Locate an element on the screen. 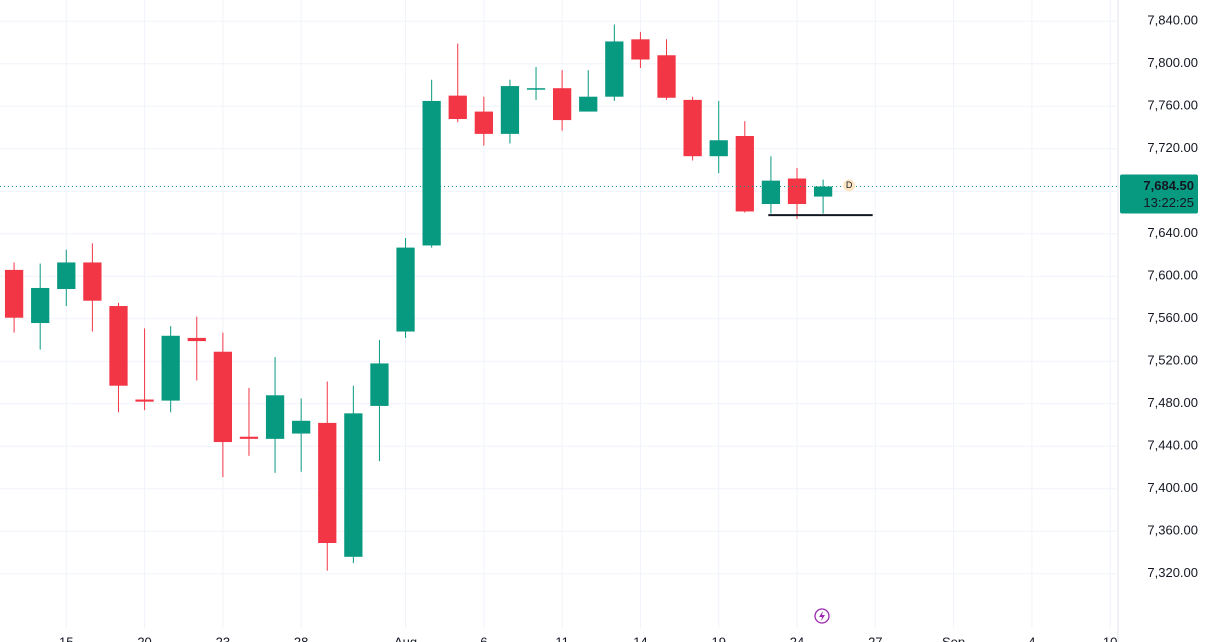 The height and width of the screenshot is (642, 1210). x-tick-label: 14 is located at coordinates (640, 638).